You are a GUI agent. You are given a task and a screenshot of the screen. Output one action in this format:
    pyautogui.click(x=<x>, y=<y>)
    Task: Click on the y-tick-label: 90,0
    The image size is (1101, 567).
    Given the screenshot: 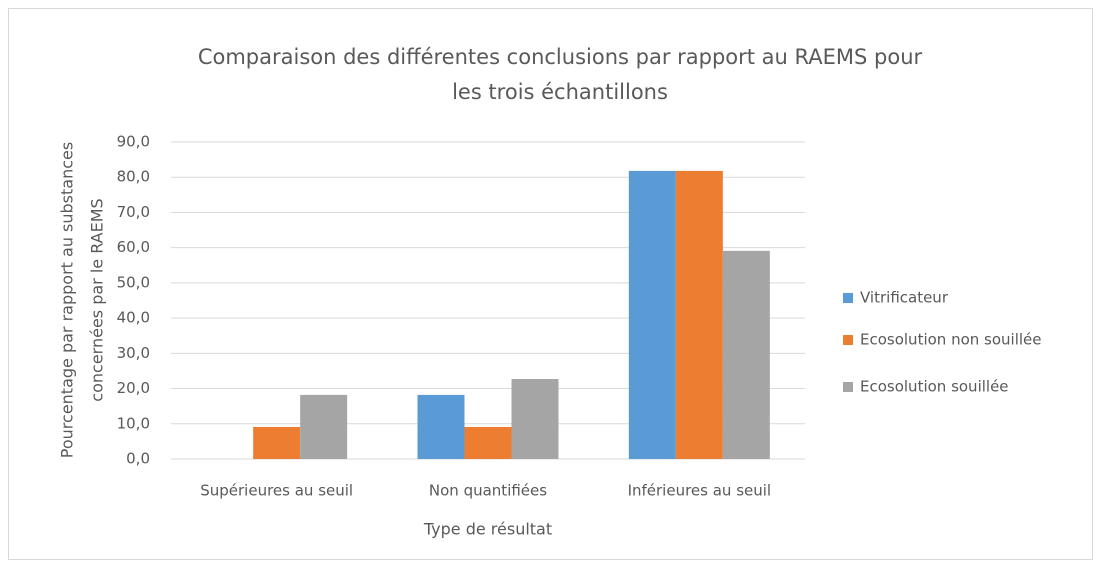 What is the action you would take?
    pyautogui.click(x=133, y=142)
    